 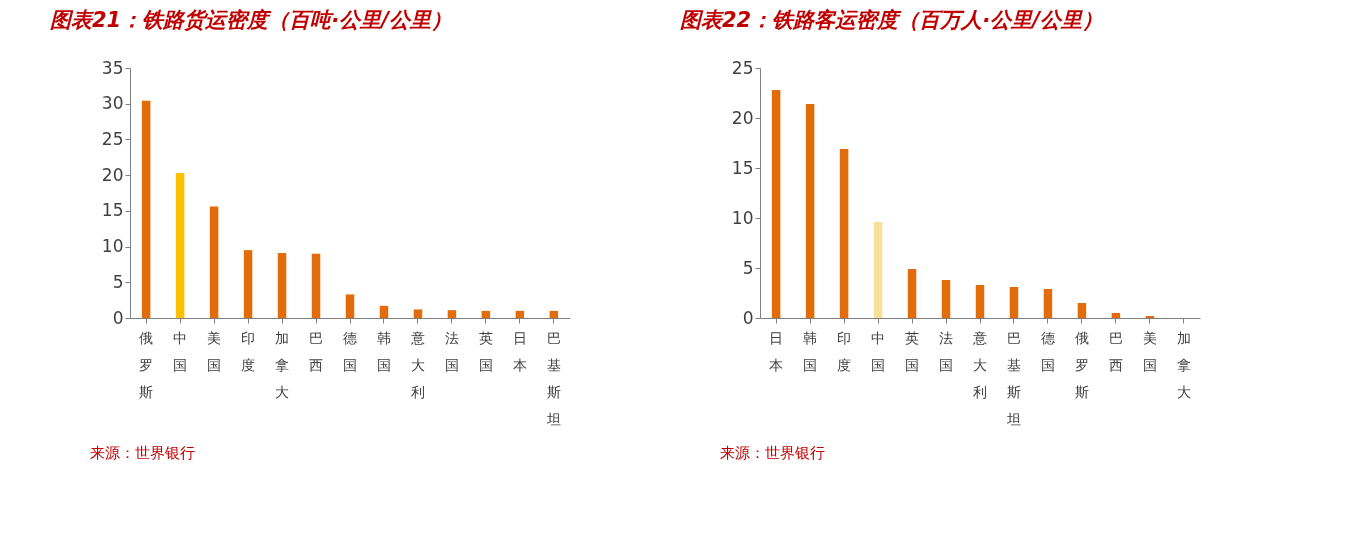 I want to click on y-tick-label: 35, so click(x=112, y=67).